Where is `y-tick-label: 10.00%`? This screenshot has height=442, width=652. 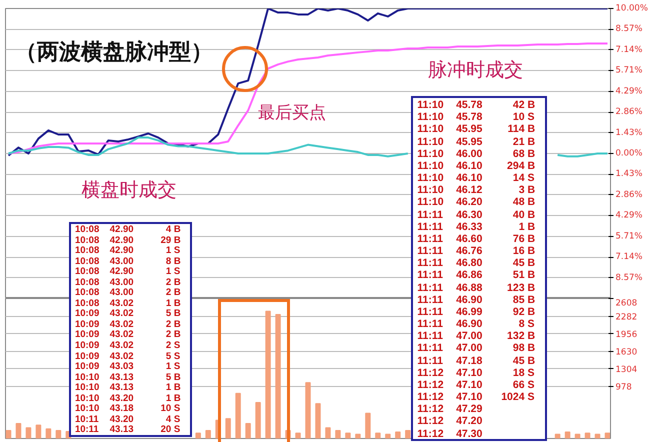
y-tick-label: 10.00% is located at coordinates (632, 9).